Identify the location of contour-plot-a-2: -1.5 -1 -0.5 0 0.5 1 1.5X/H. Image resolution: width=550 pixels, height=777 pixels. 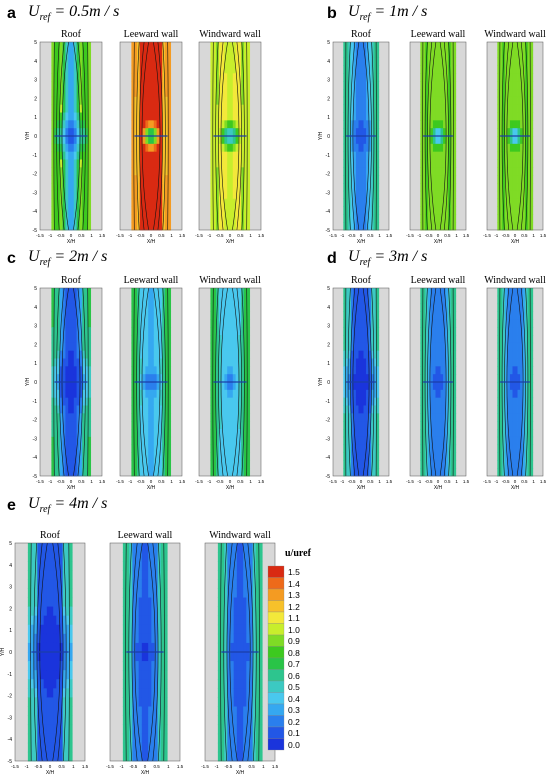
(151, 143).